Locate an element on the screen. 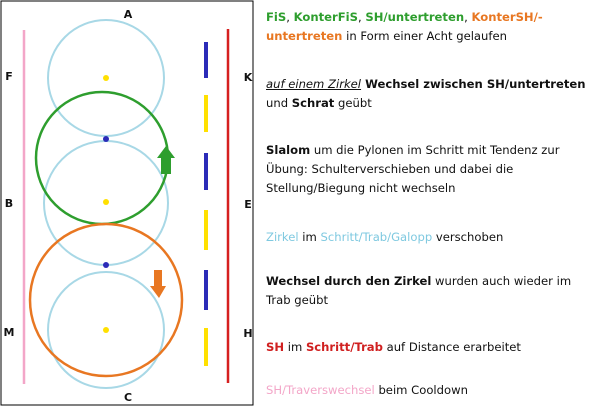 This screenshot has height=412, width=600. note-sh-gangart: Schritt/Trab is located at coordinates (344, 347).